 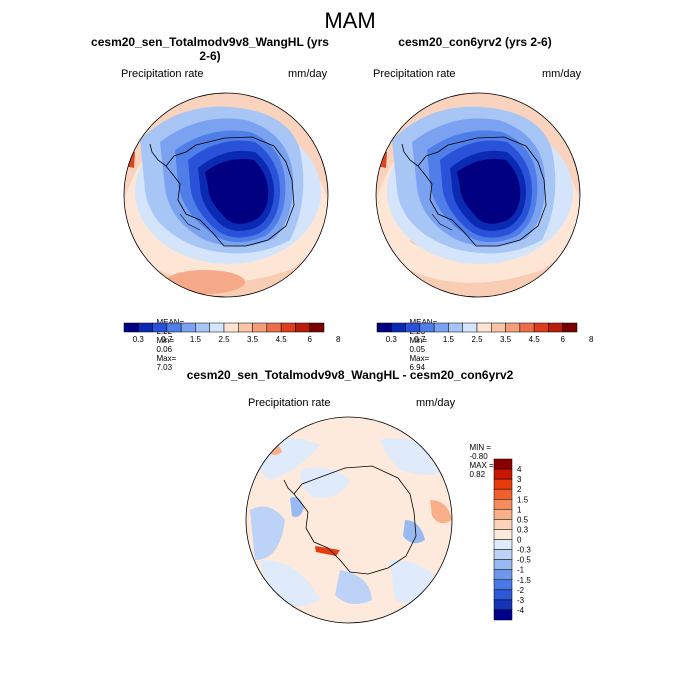 What do you see at coordinates (523, 499) in the screenshot?
I see `diff-colorbar-label: 1.5` at bounding box center [523, 499].